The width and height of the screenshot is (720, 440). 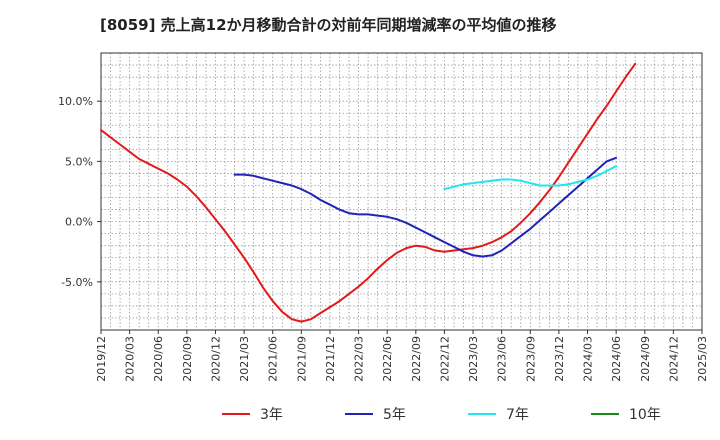 I want to click on x-tick-label: 2023/12, so click(x=559, y=359).